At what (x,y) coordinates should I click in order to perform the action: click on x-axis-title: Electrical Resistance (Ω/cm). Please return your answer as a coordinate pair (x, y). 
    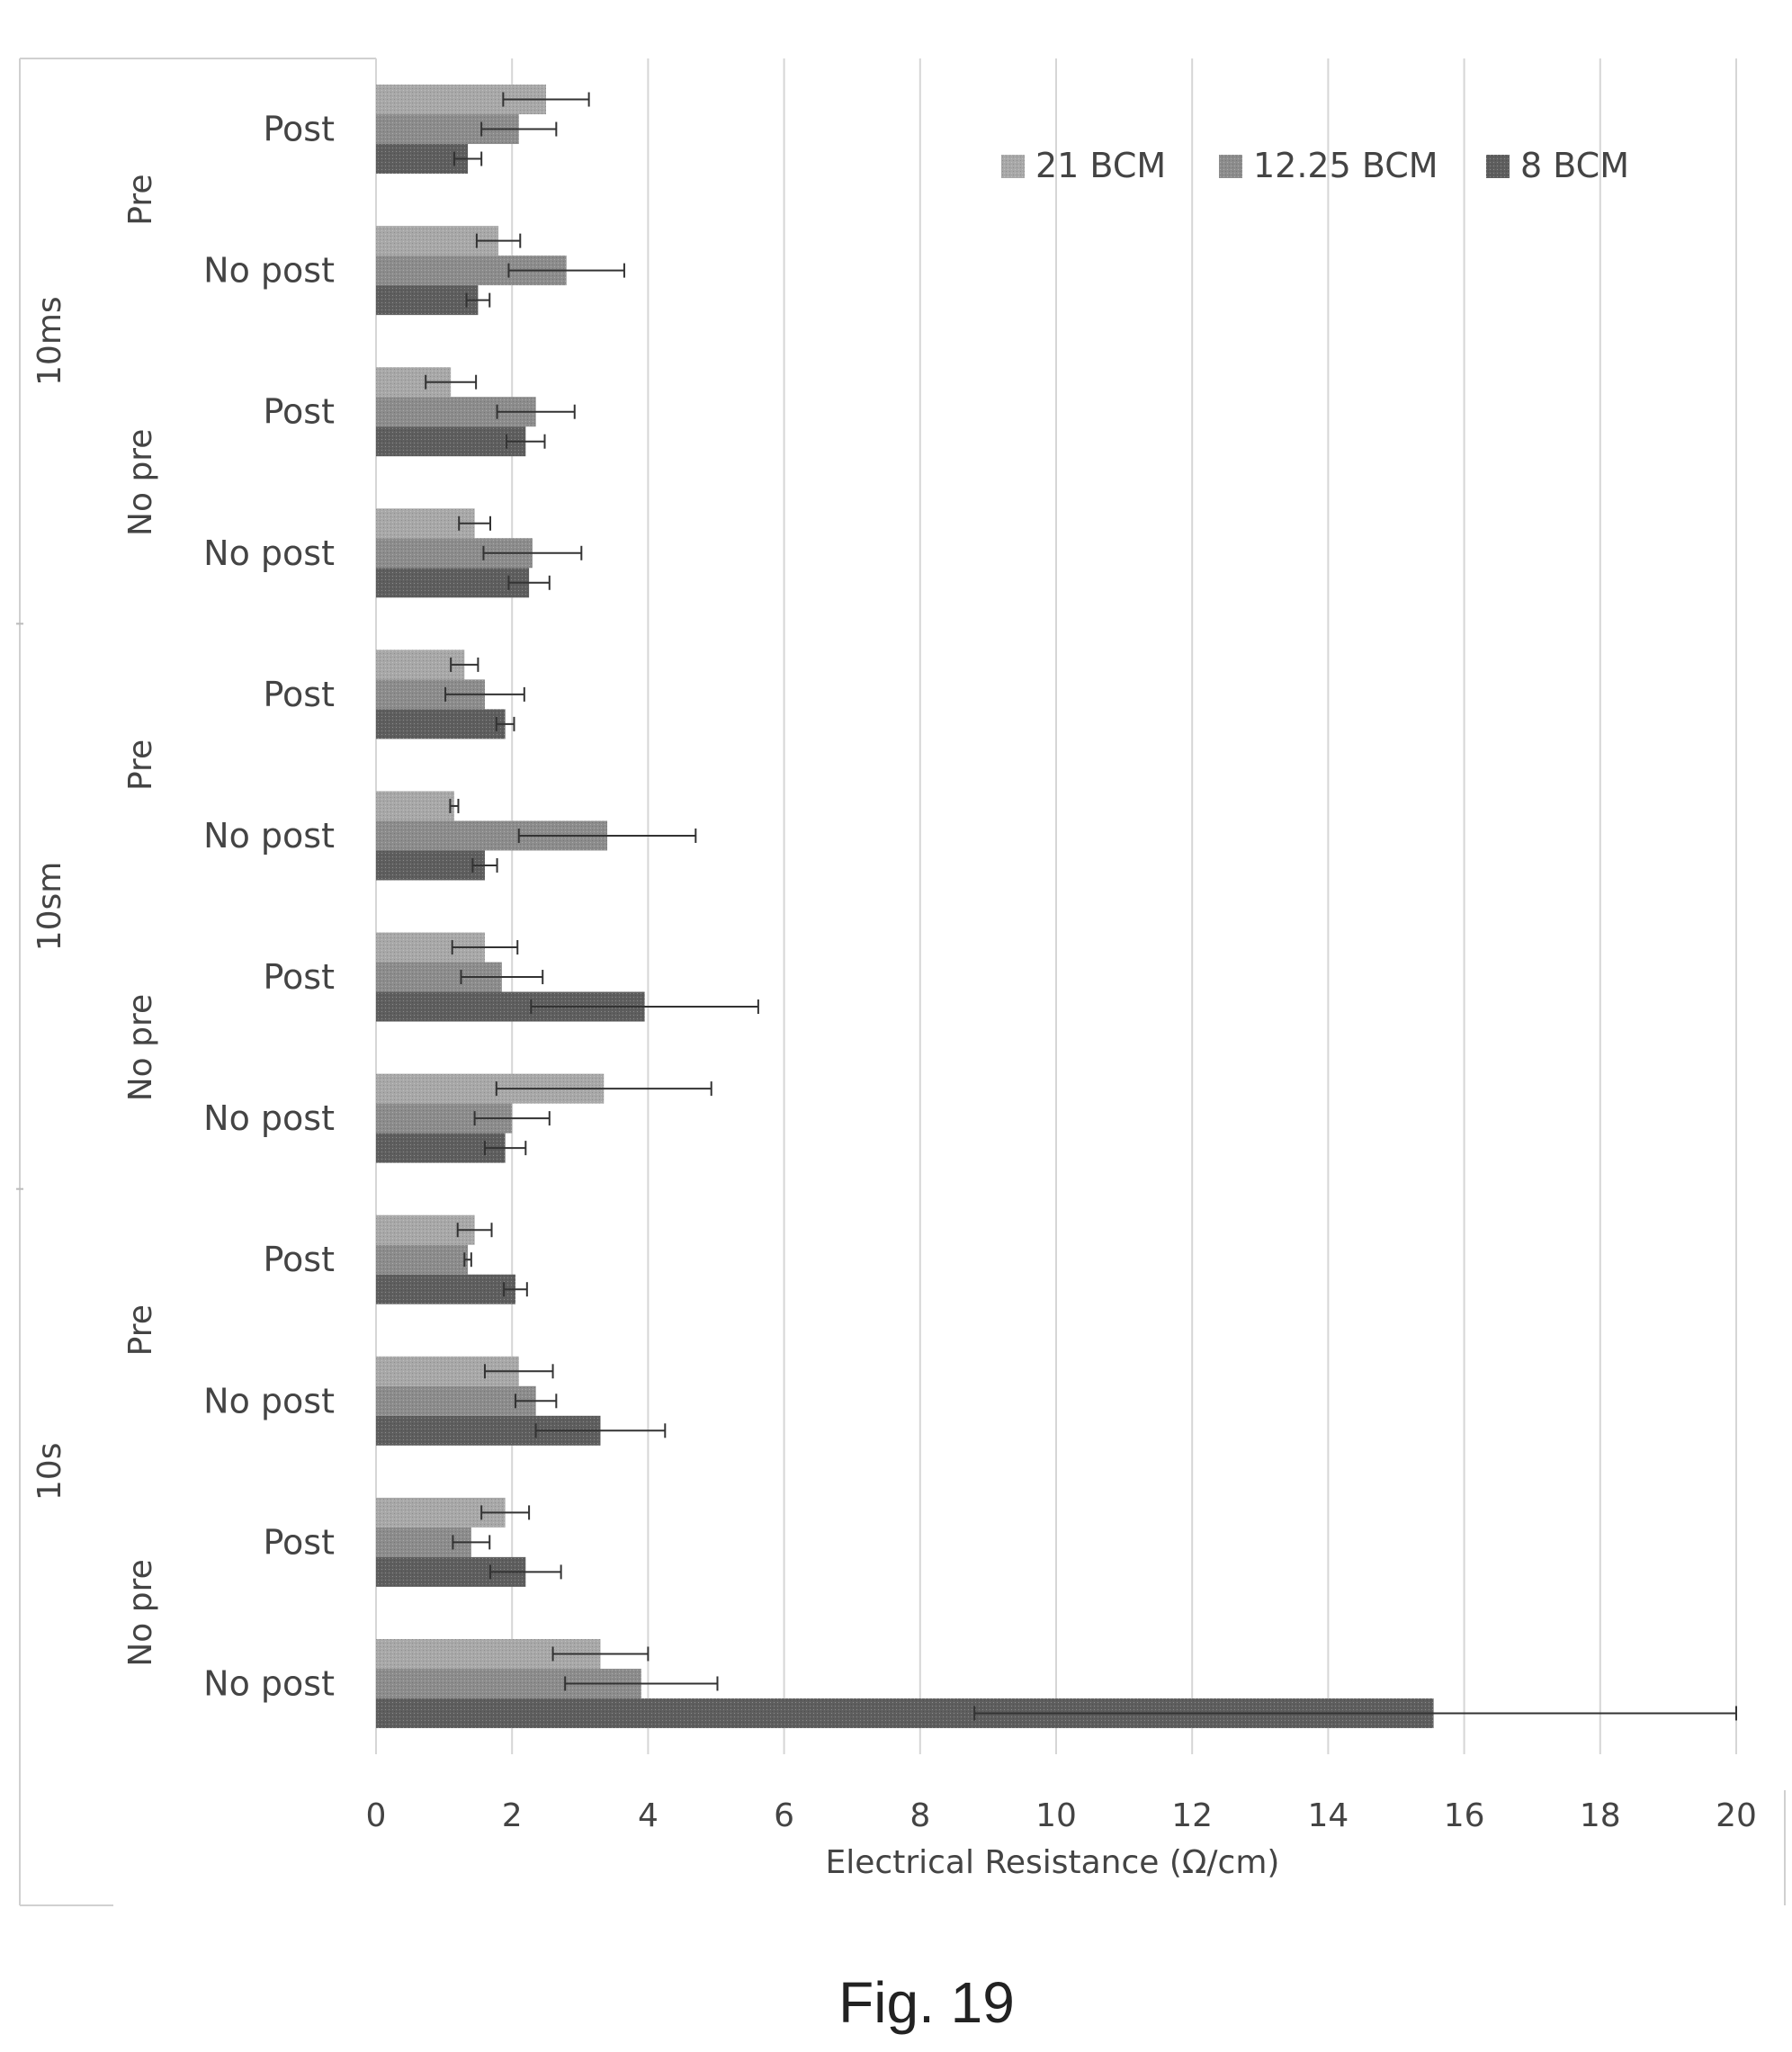
    Looking at the image, I should click on (1053, 1863).